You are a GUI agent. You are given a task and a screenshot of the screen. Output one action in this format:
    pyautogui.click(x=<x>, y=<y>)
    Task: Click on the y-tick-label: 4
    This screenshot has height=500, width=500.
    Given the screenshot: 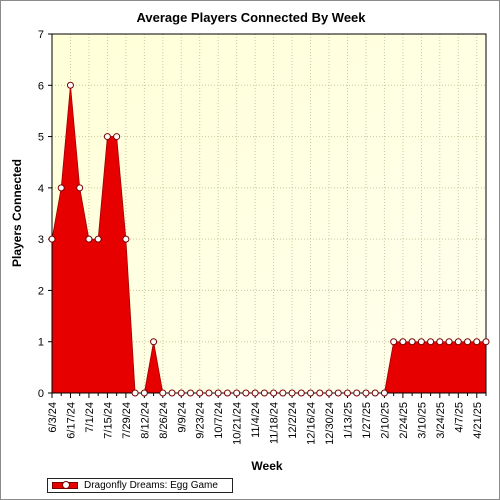 What is the action you would take?
    pyautogui.click(x=41, y=189)
    